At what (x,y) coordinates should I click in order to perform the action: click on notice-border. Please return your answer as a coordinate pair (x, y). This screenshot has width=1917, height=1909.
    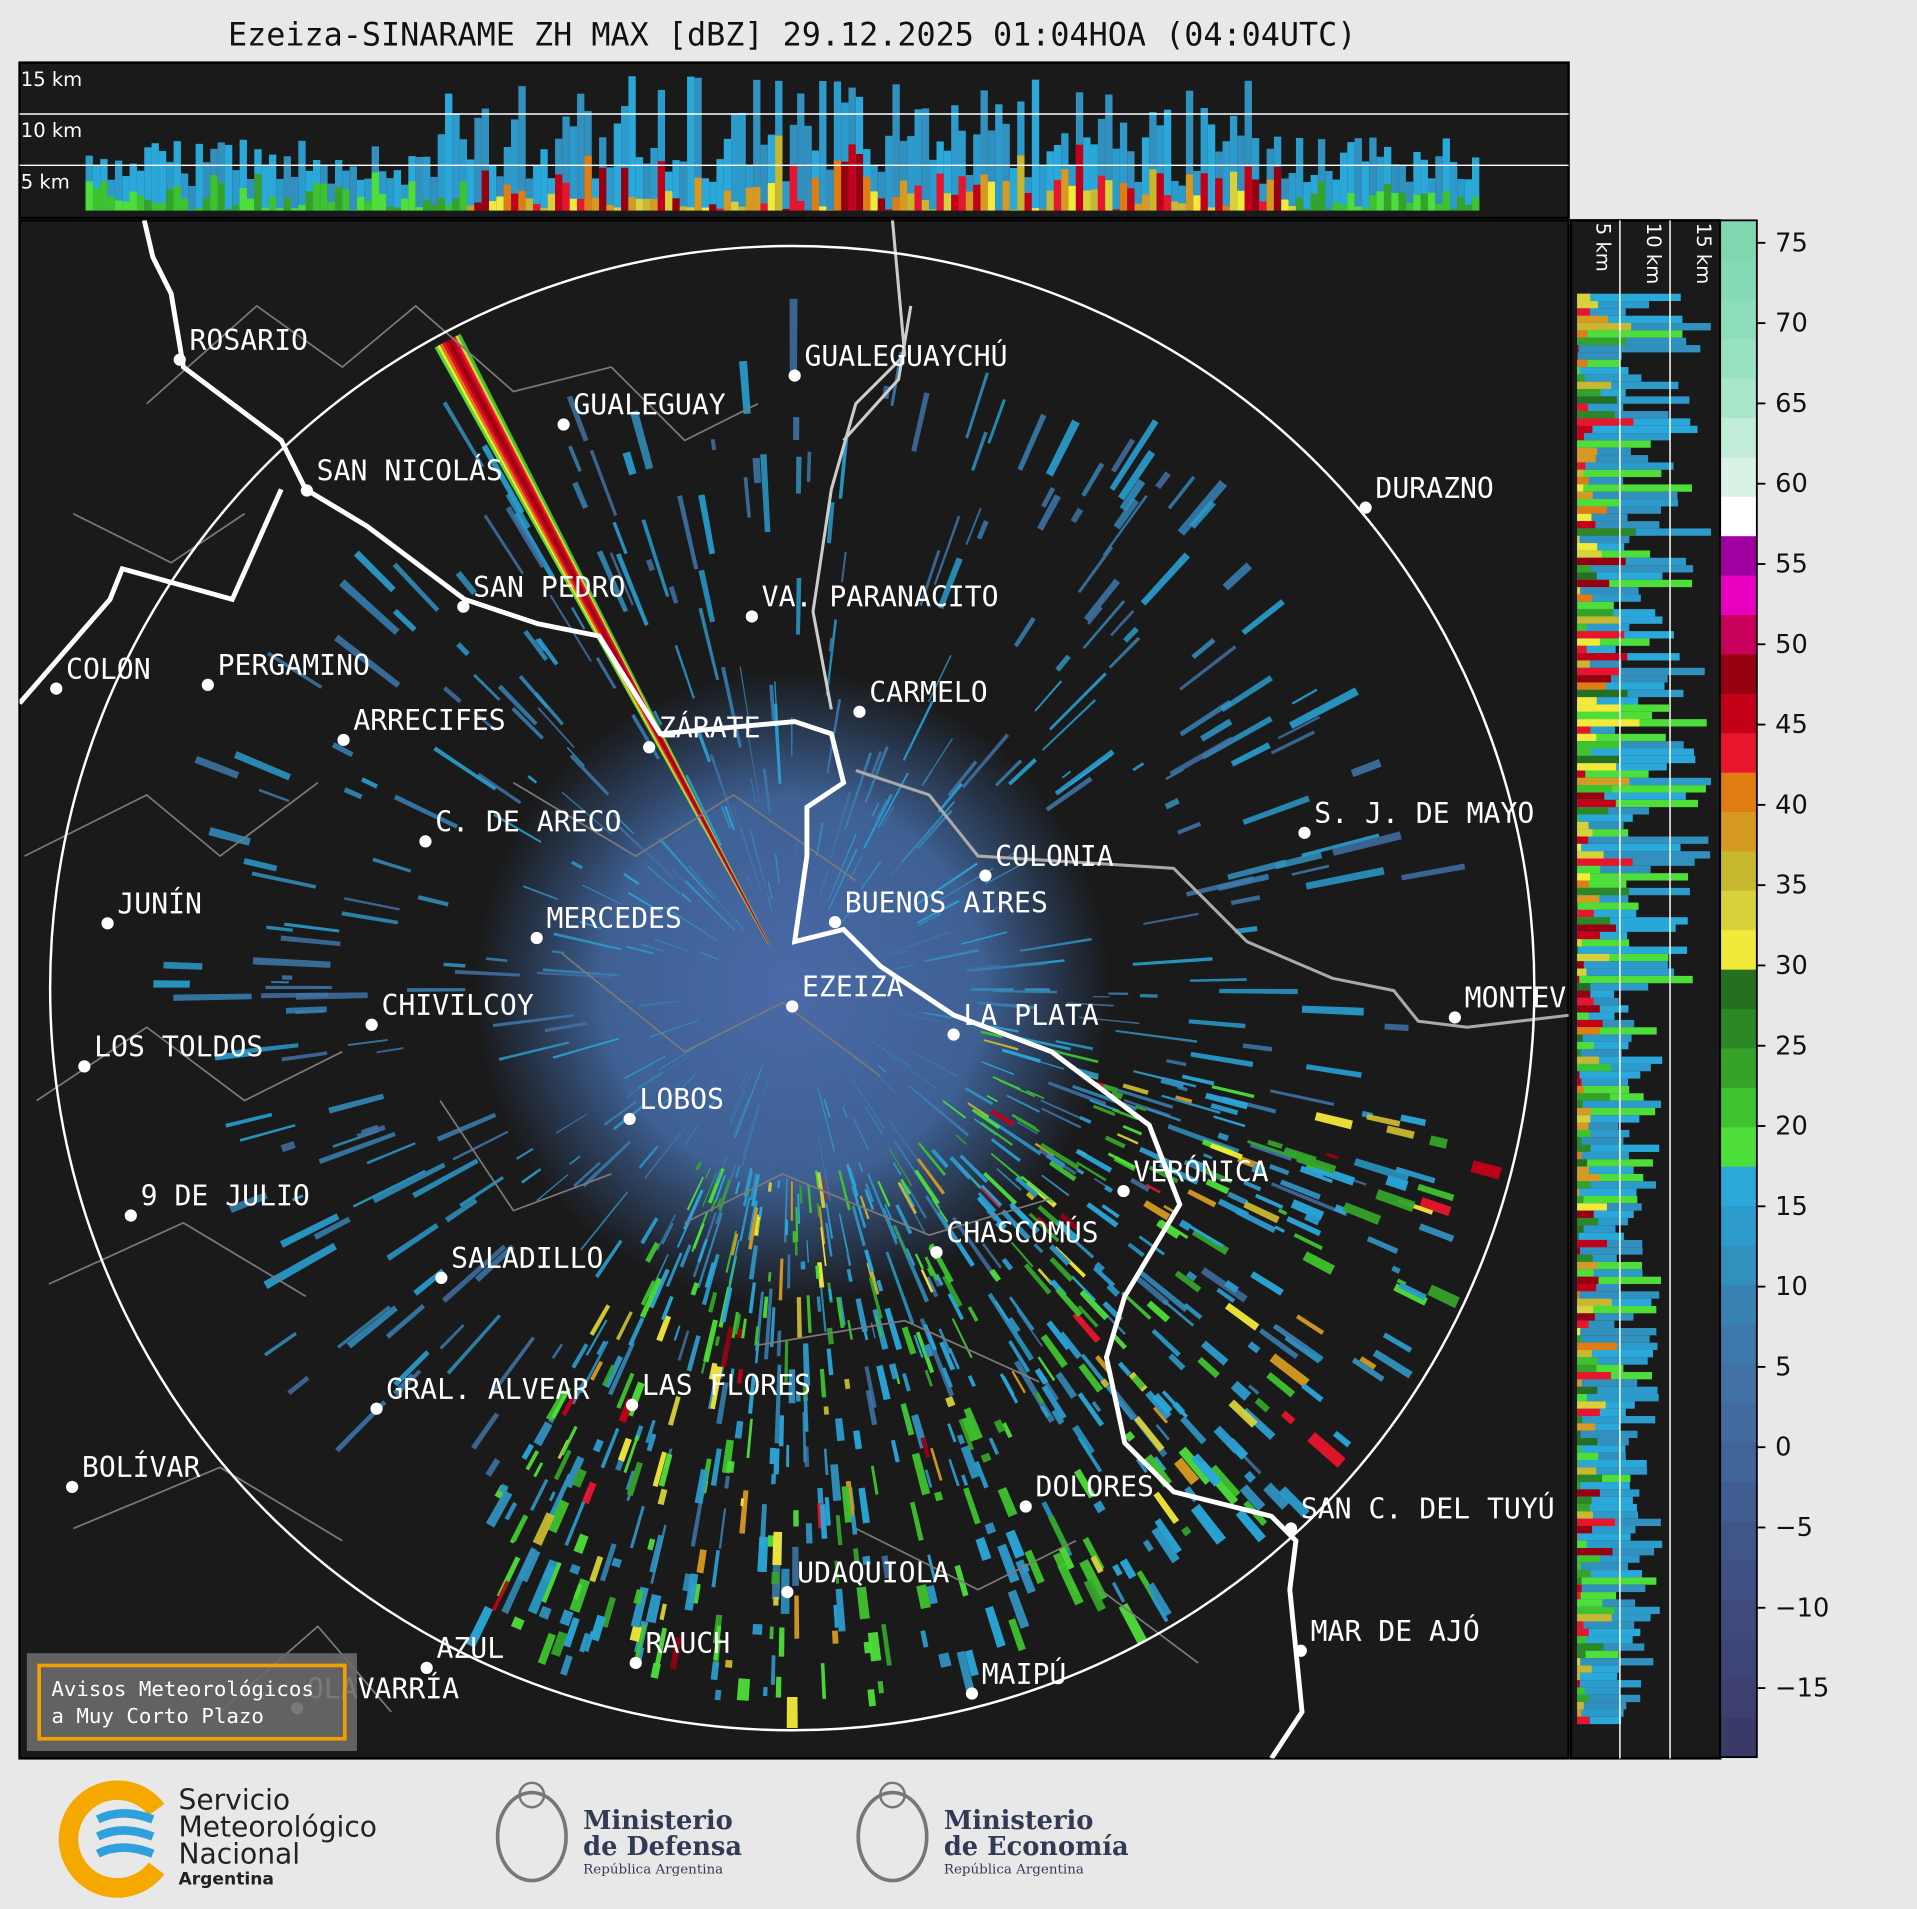
    Looking at the image, I should click on (192, 1702).